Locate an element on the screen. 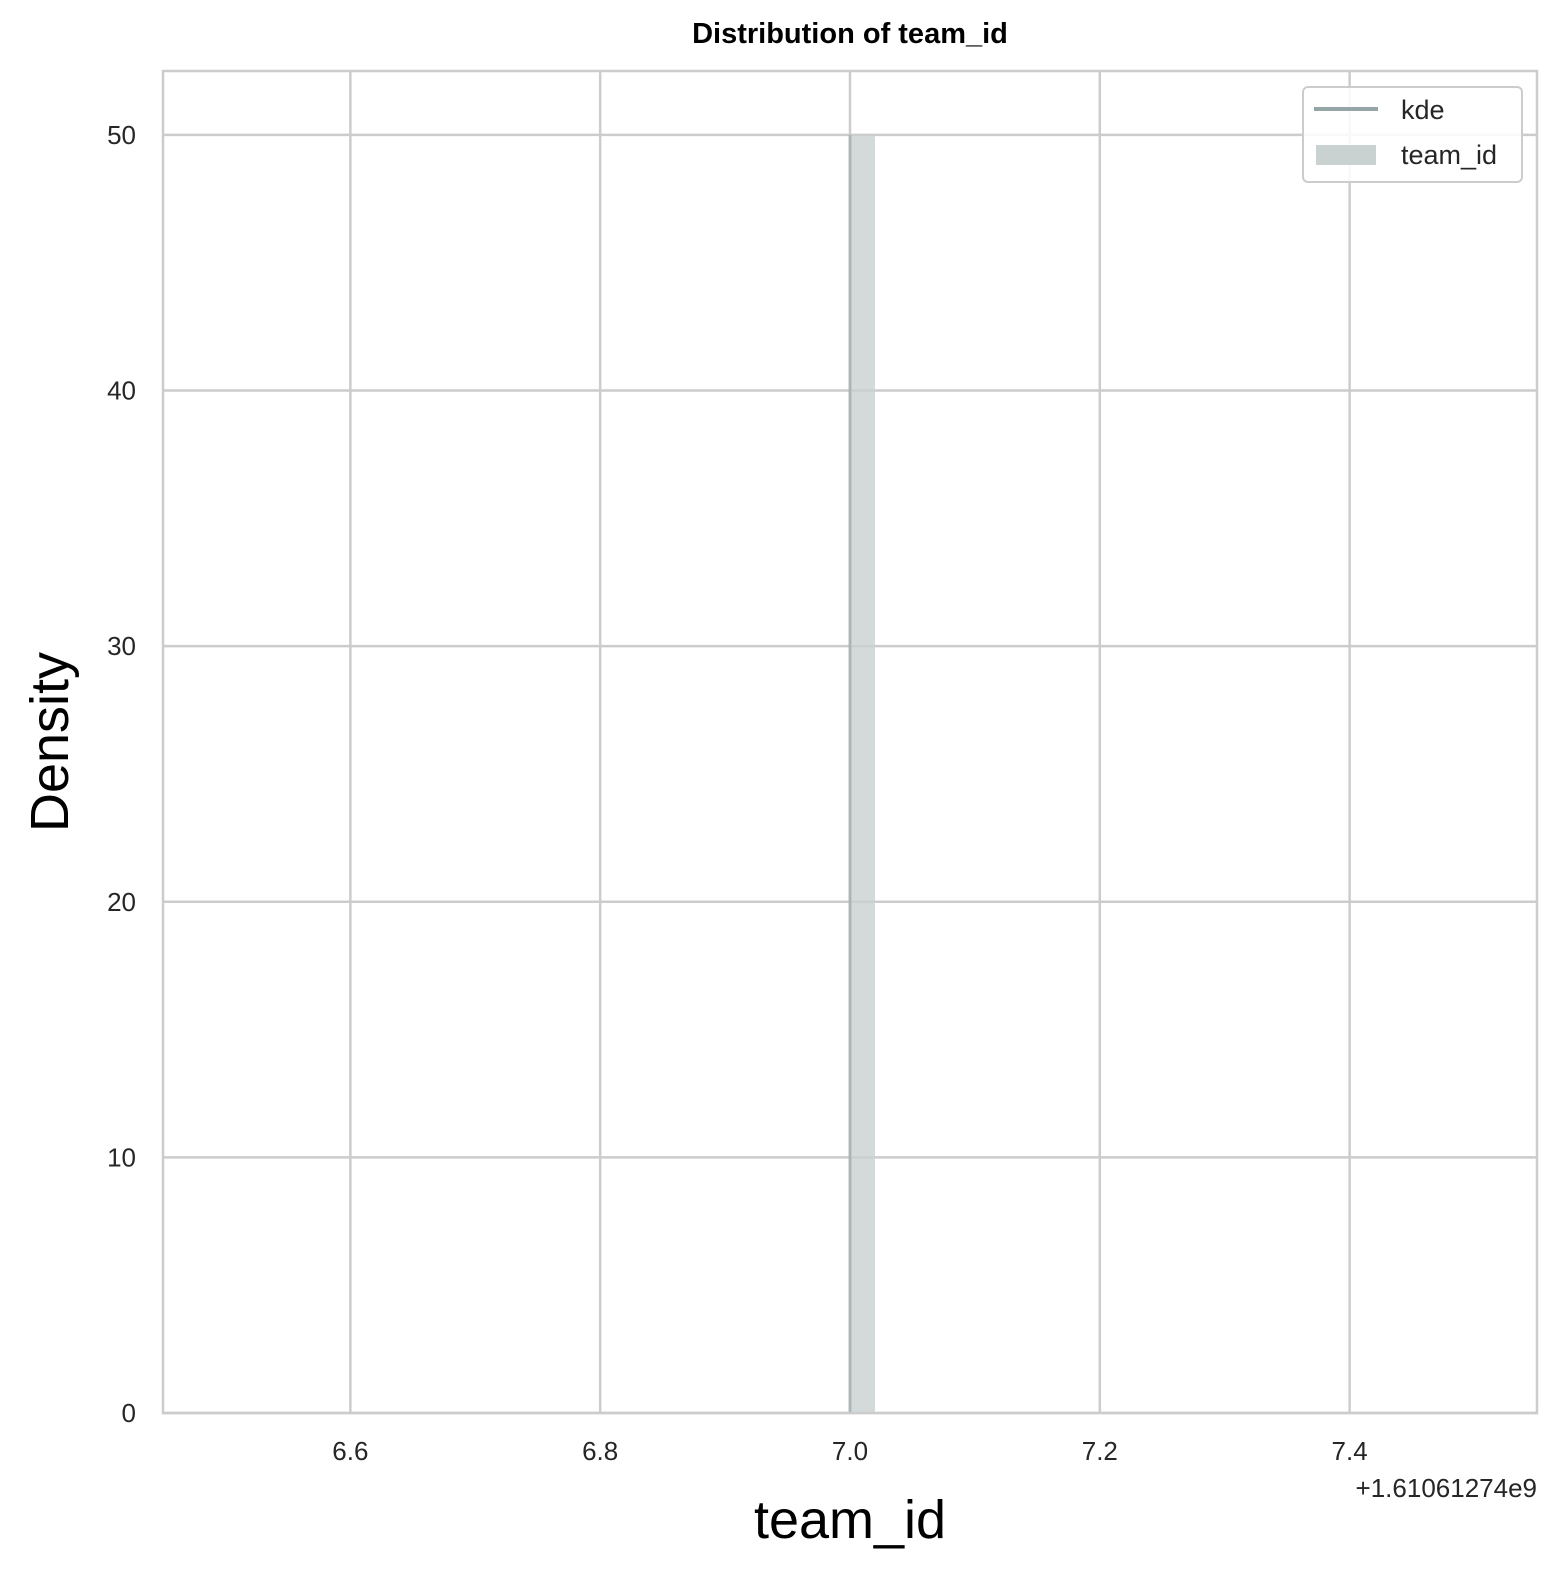  x-axis-label: team_id is located at coordinates (850, 1520).